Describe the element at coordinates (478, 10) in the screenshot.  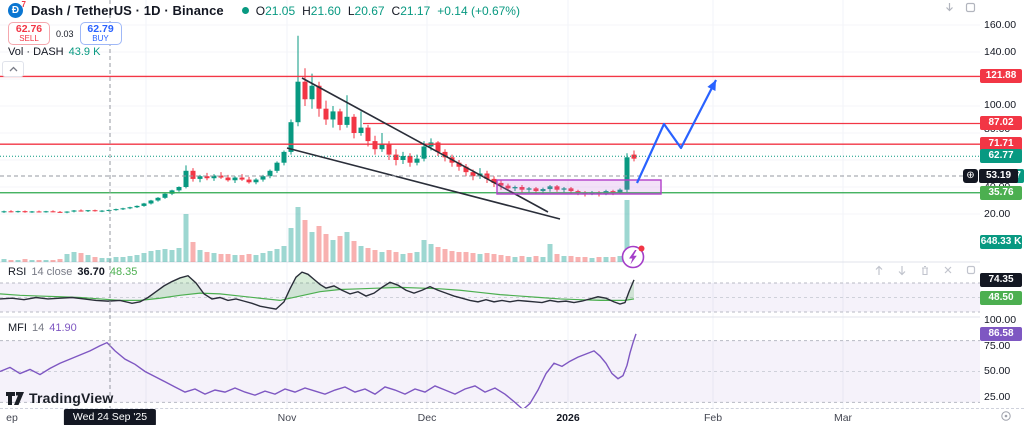
I see `change-value: +0.14 (+0.67%)` at that location.